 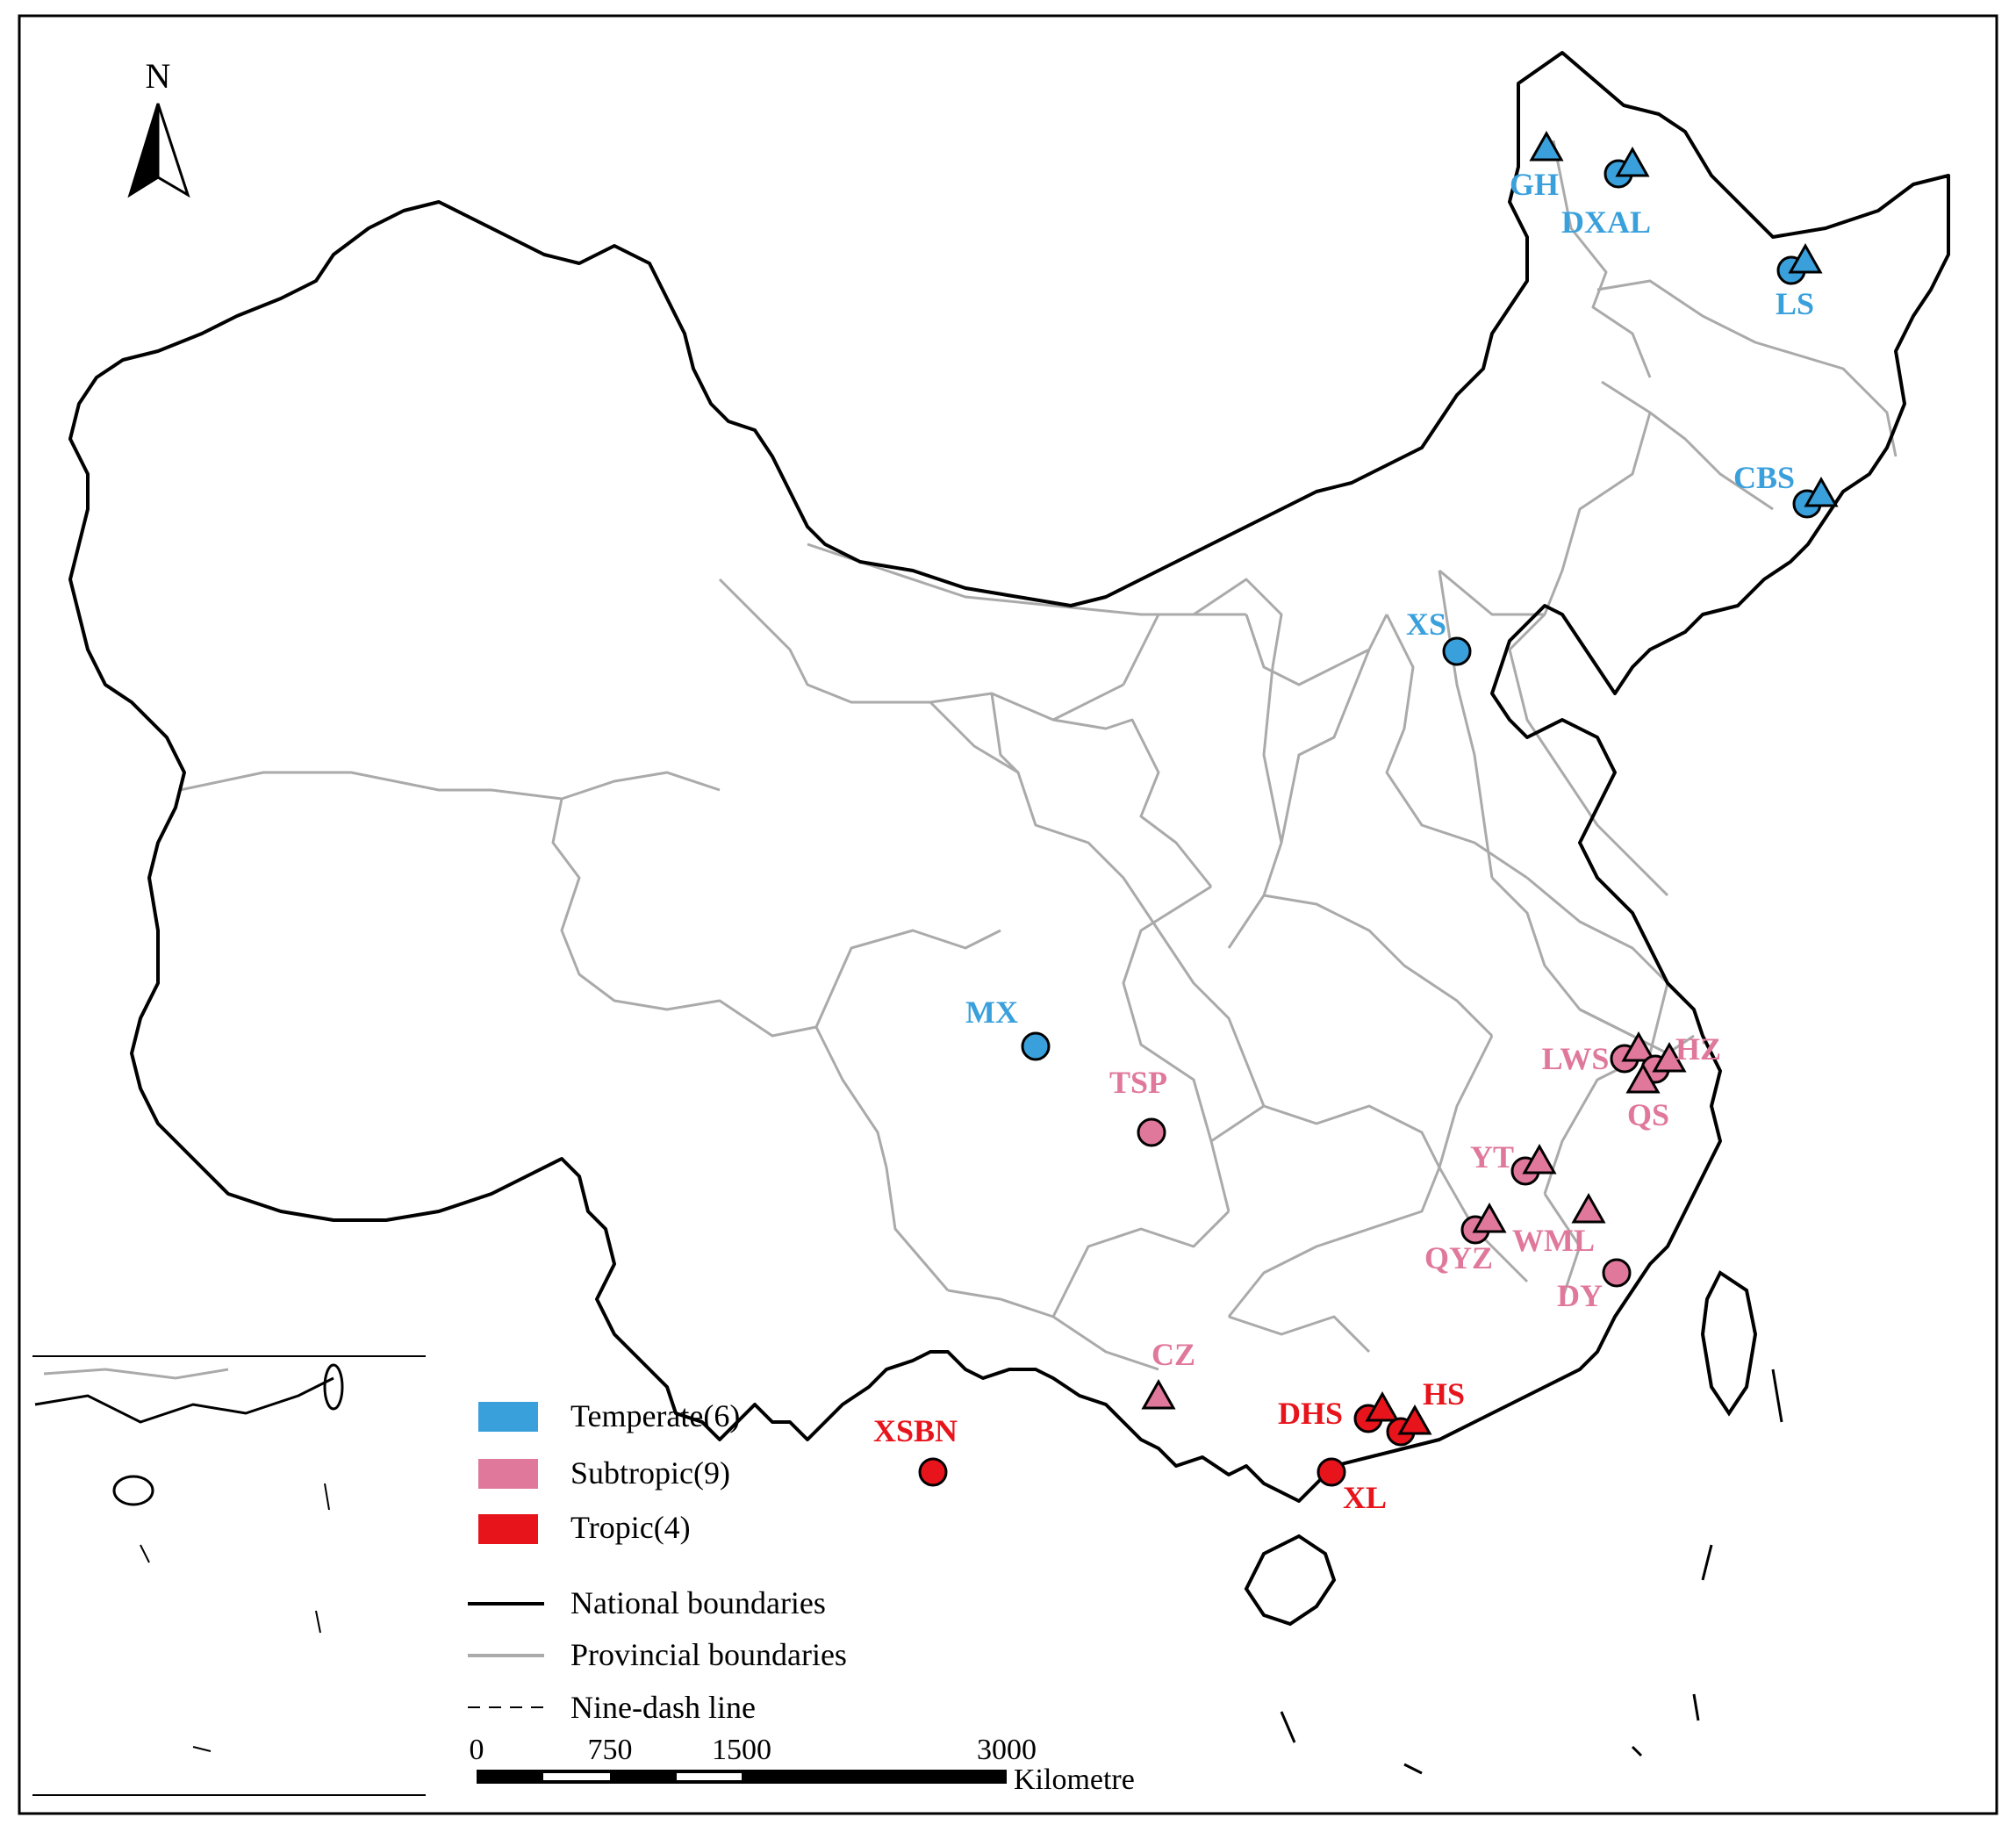 What do you see at coordinates (1537, 166) in the screenshot?
I see `site-gh: GH` at bounding box center [1537, 166].